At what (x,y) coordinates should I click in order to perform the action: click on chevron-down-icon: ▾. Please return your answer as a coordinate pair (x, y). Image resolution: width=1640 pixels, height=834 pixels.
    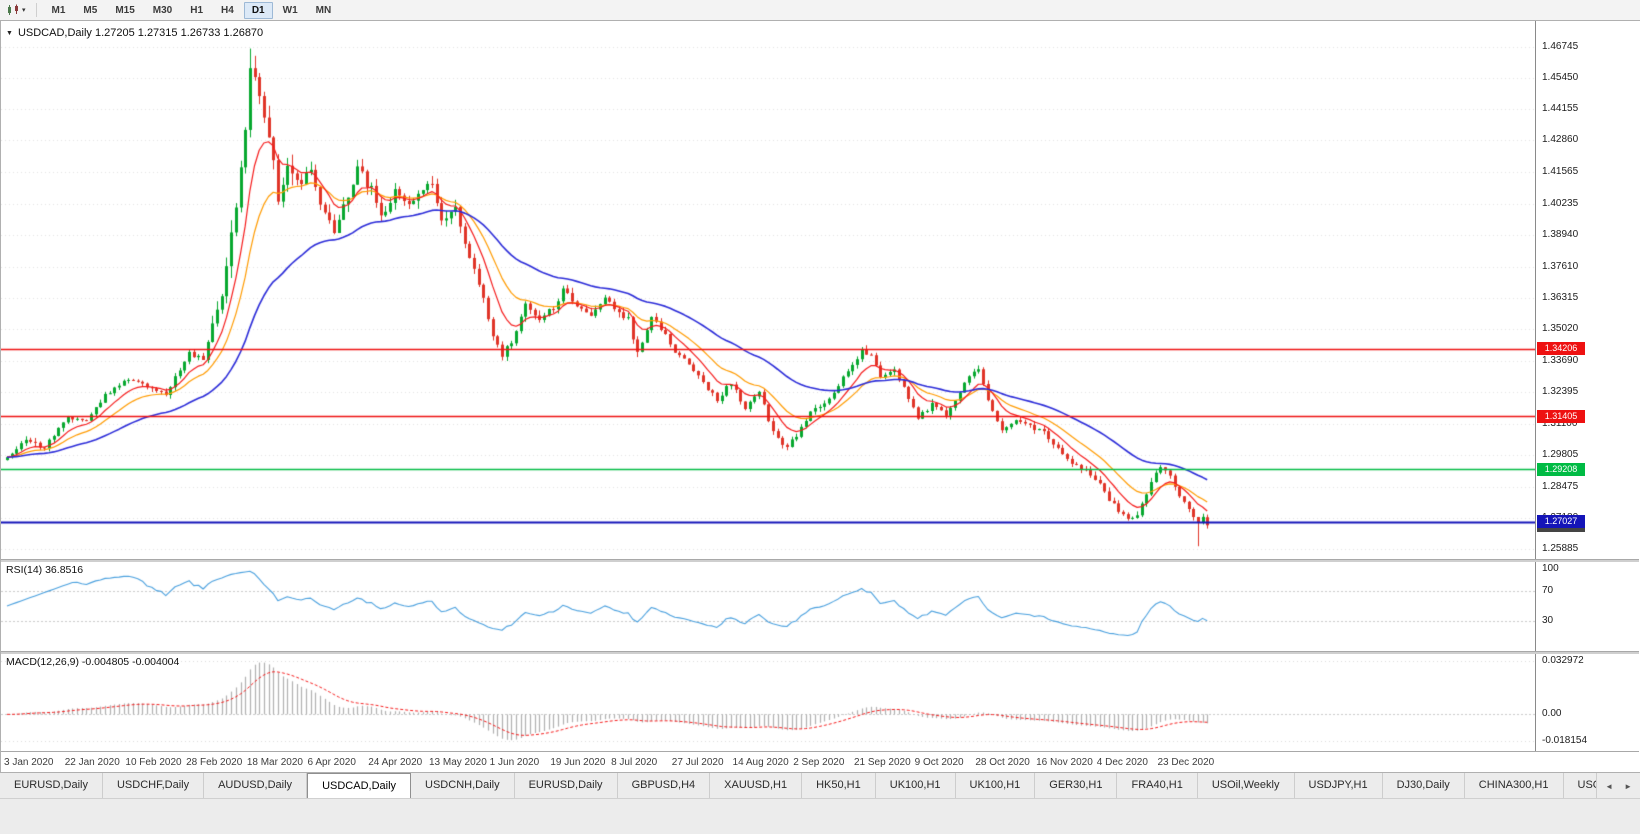
    Looking at the image, I should click on (24, 10).